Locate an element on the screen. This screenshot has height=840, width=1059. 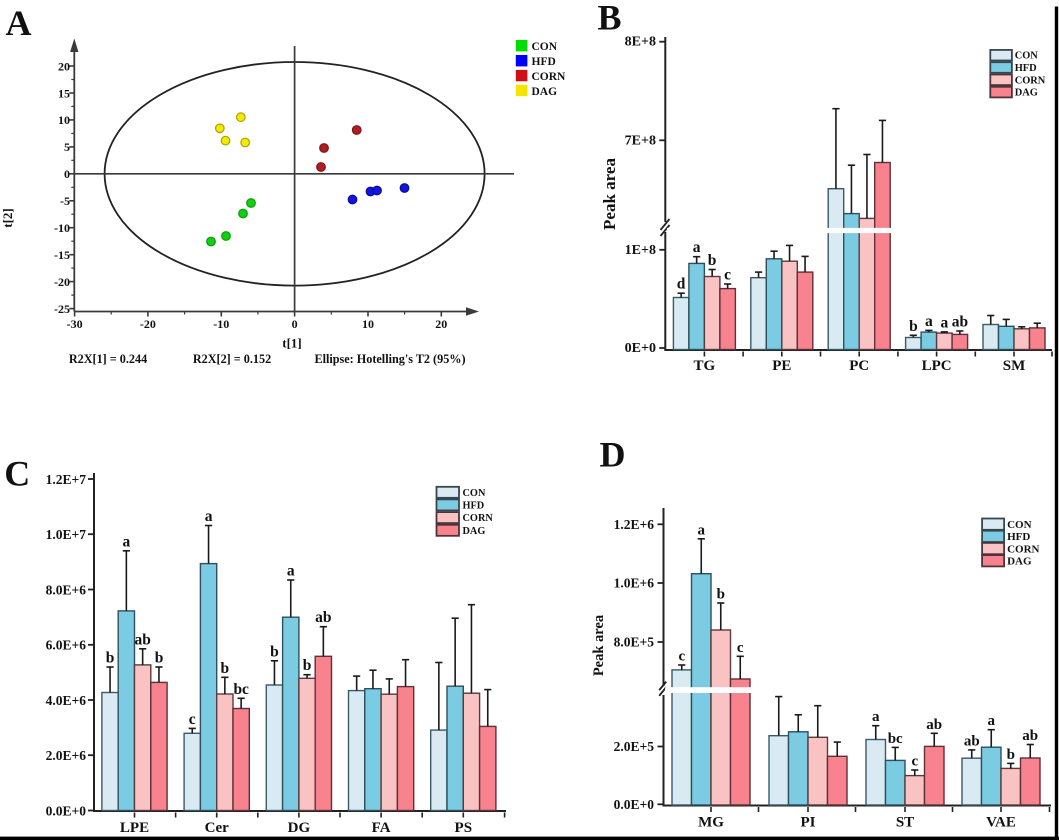
svg-text: 0E+0 is located at coordinates (640, 348).